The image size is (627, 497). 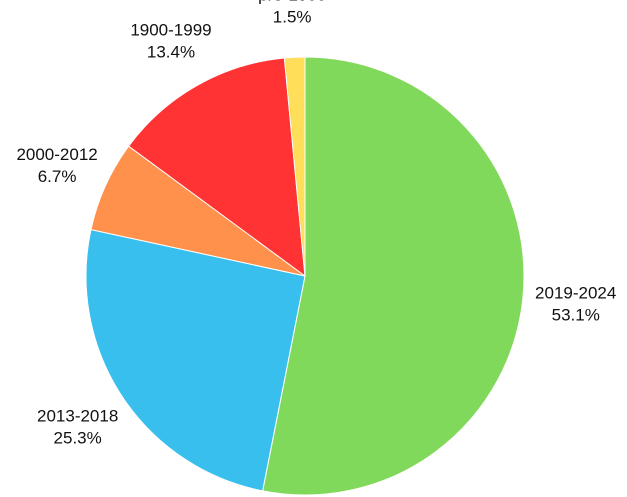 What do you see at coordinates (77, 426) in the screenshot?
I see `slice-label-2013-2018: 2013-2018 25.3%` at bounding box center [77, 426].